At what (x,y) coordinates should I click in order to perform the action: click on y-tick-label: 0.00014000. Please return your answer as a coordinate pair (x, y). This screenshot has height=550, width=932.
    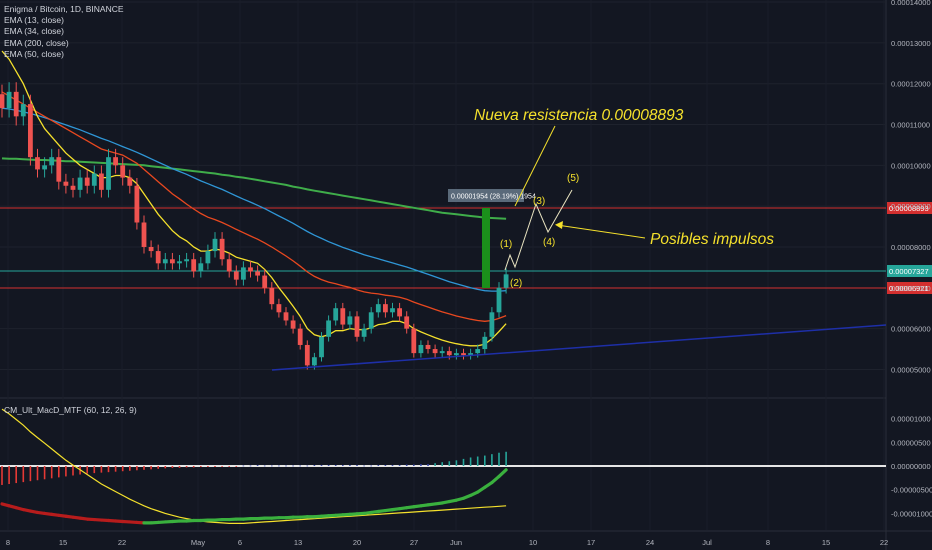
    Looking at the image, I should click on (911, 3).